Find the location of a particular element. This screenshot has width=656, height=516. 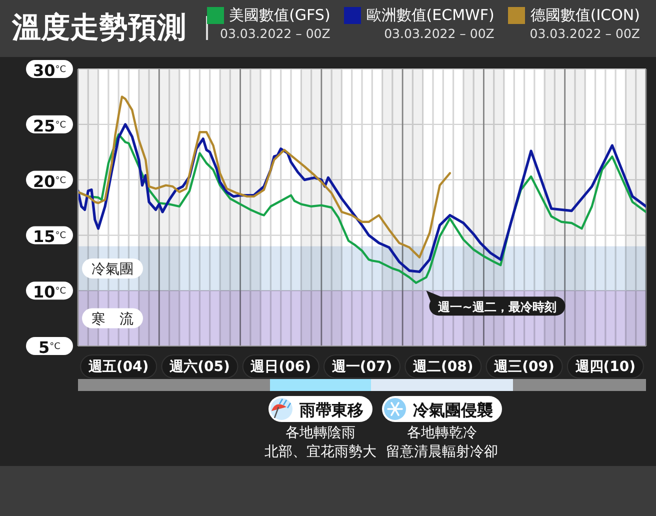

x-tick-label: 週日(06) is located at coordinates (280, 367).